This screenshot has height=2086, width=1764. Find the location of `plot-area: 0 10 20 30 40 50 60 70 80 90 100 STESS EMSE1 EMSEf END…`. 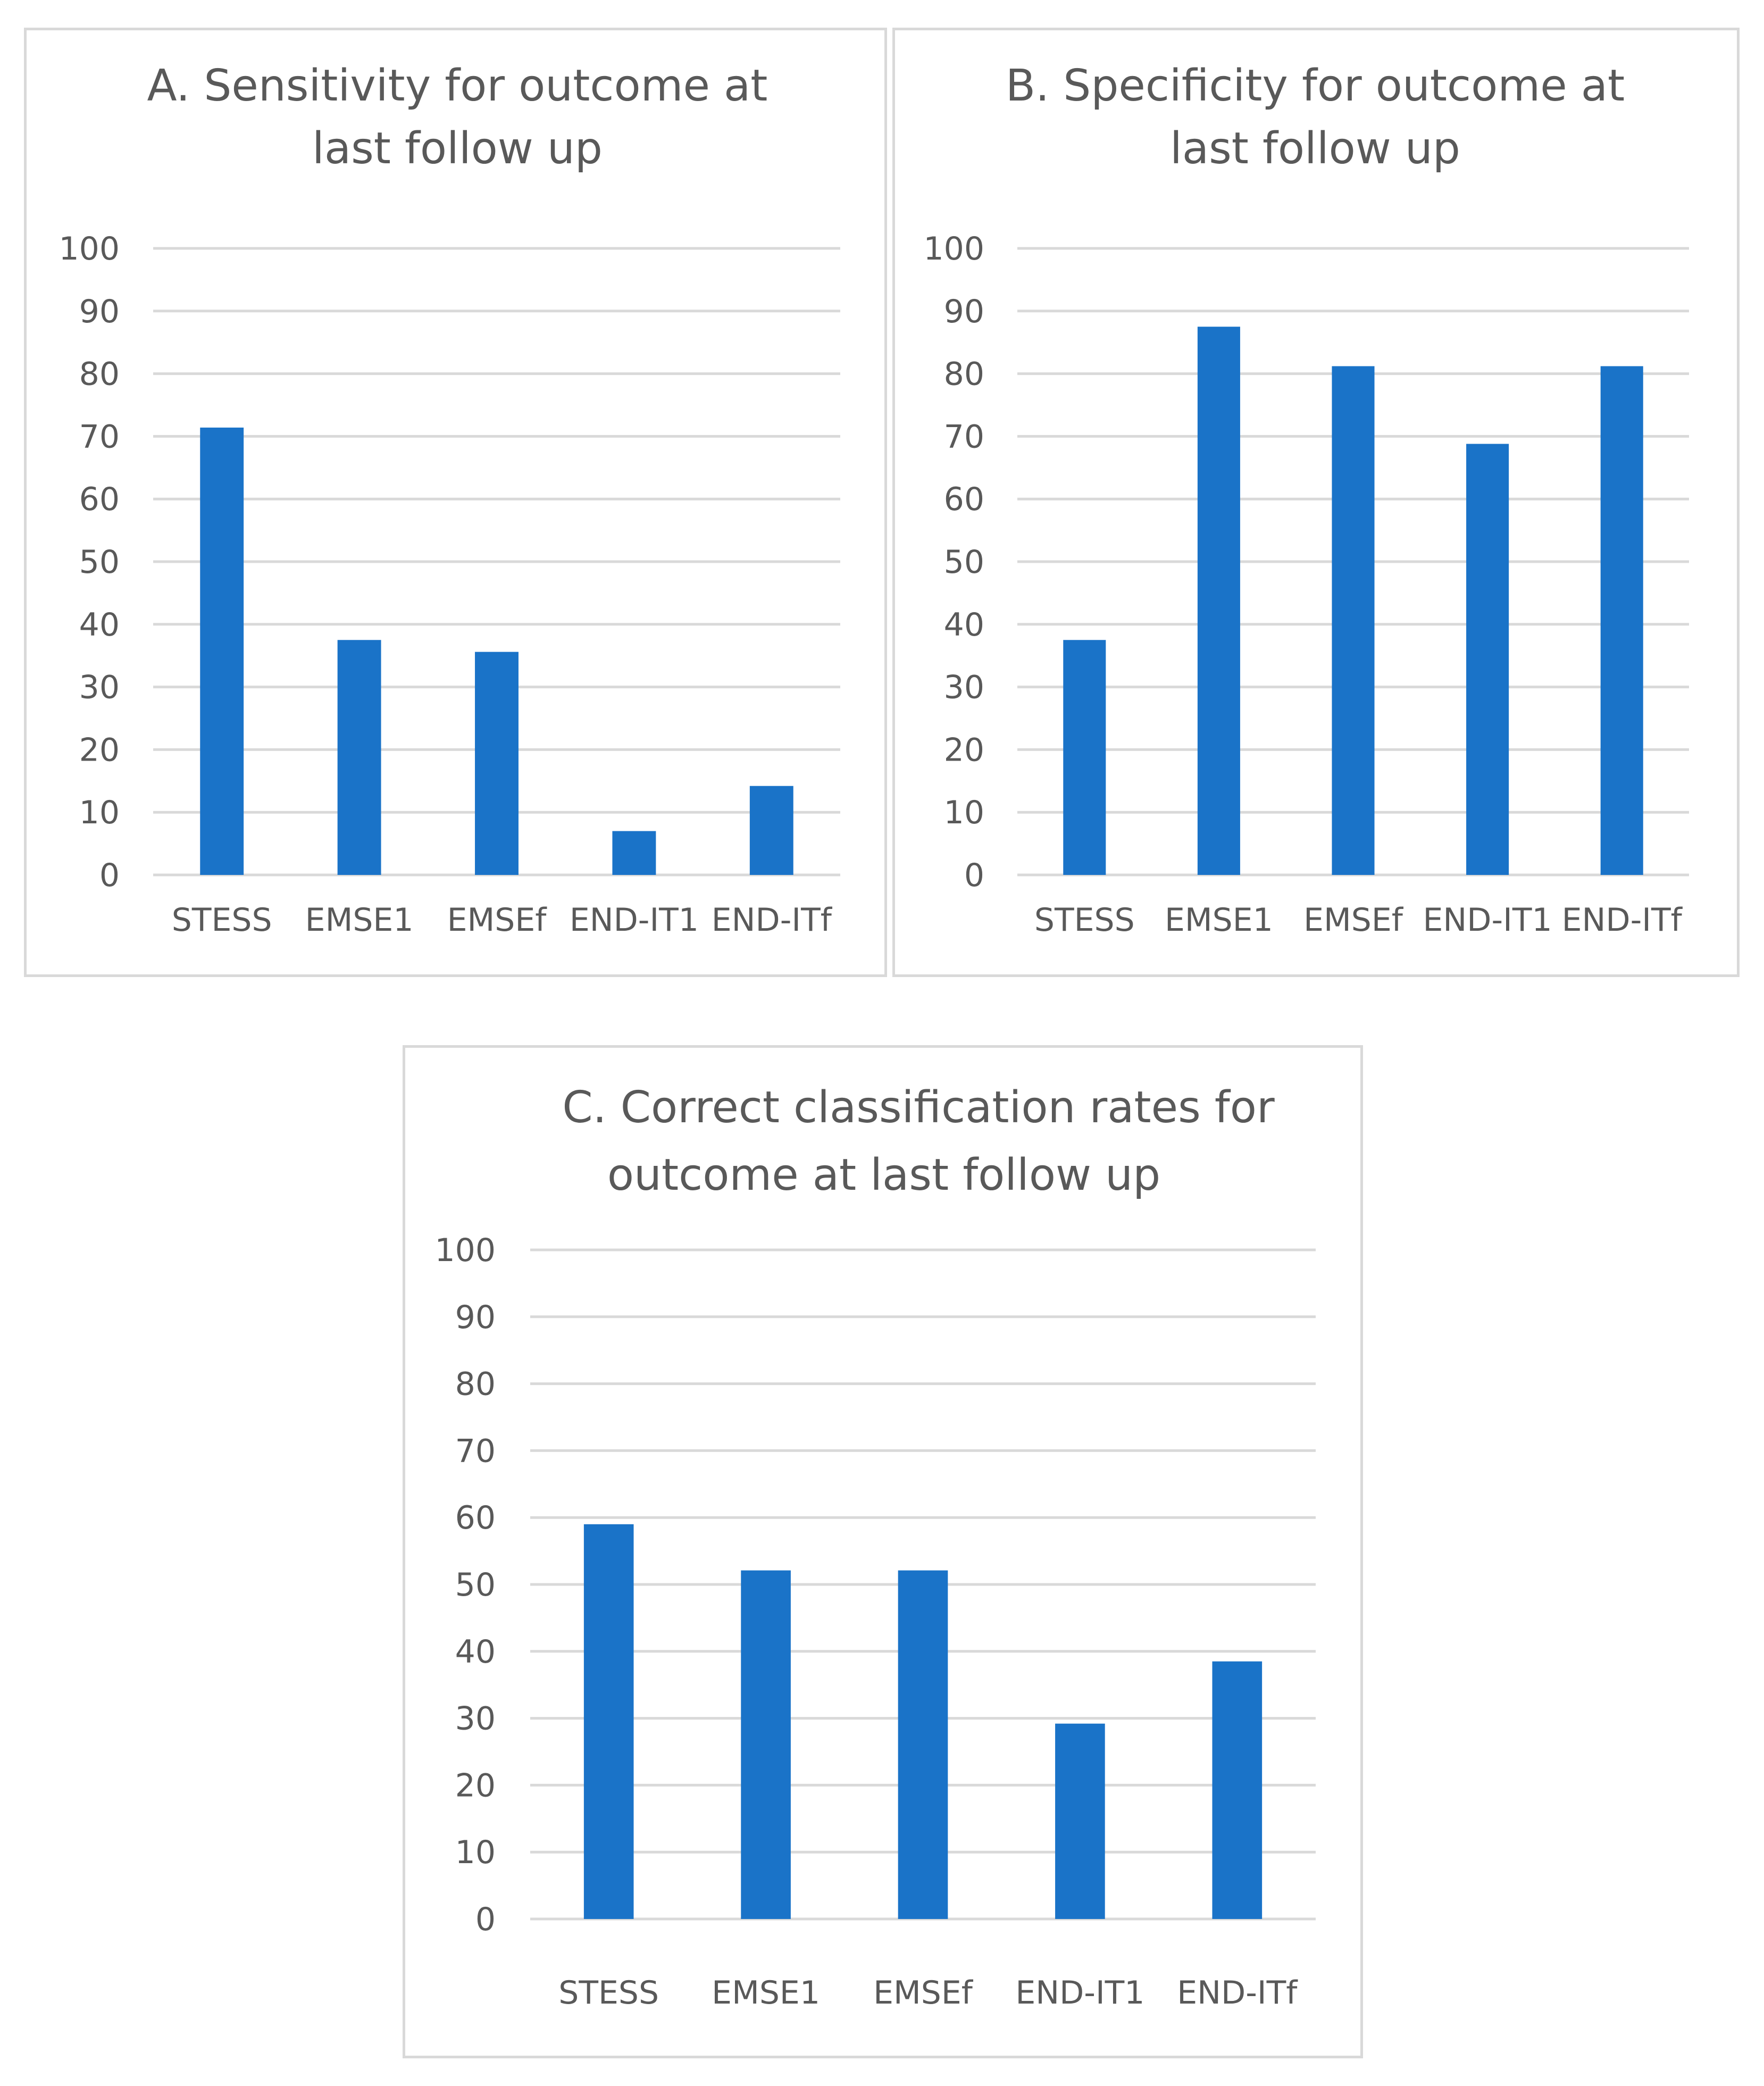

plot-area: 0 10 20 30 40 50 60 70 80 90 100 STESS EMSE1 EMSEf END… is located at coordinates (1306, 584).